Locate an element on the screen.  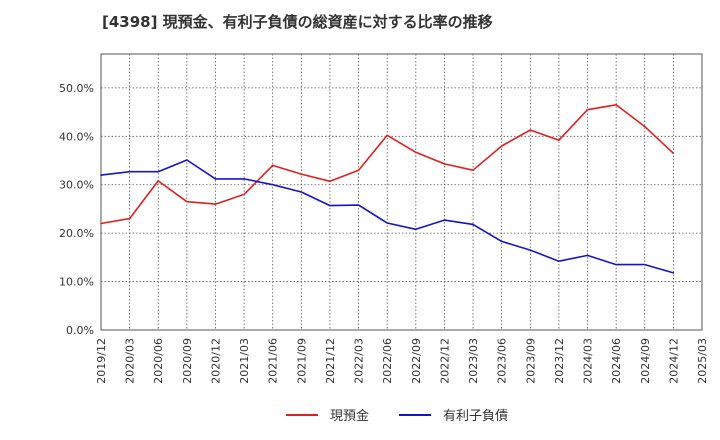
x-tick-label: 2024/09 is located at coordinates (645, 361).